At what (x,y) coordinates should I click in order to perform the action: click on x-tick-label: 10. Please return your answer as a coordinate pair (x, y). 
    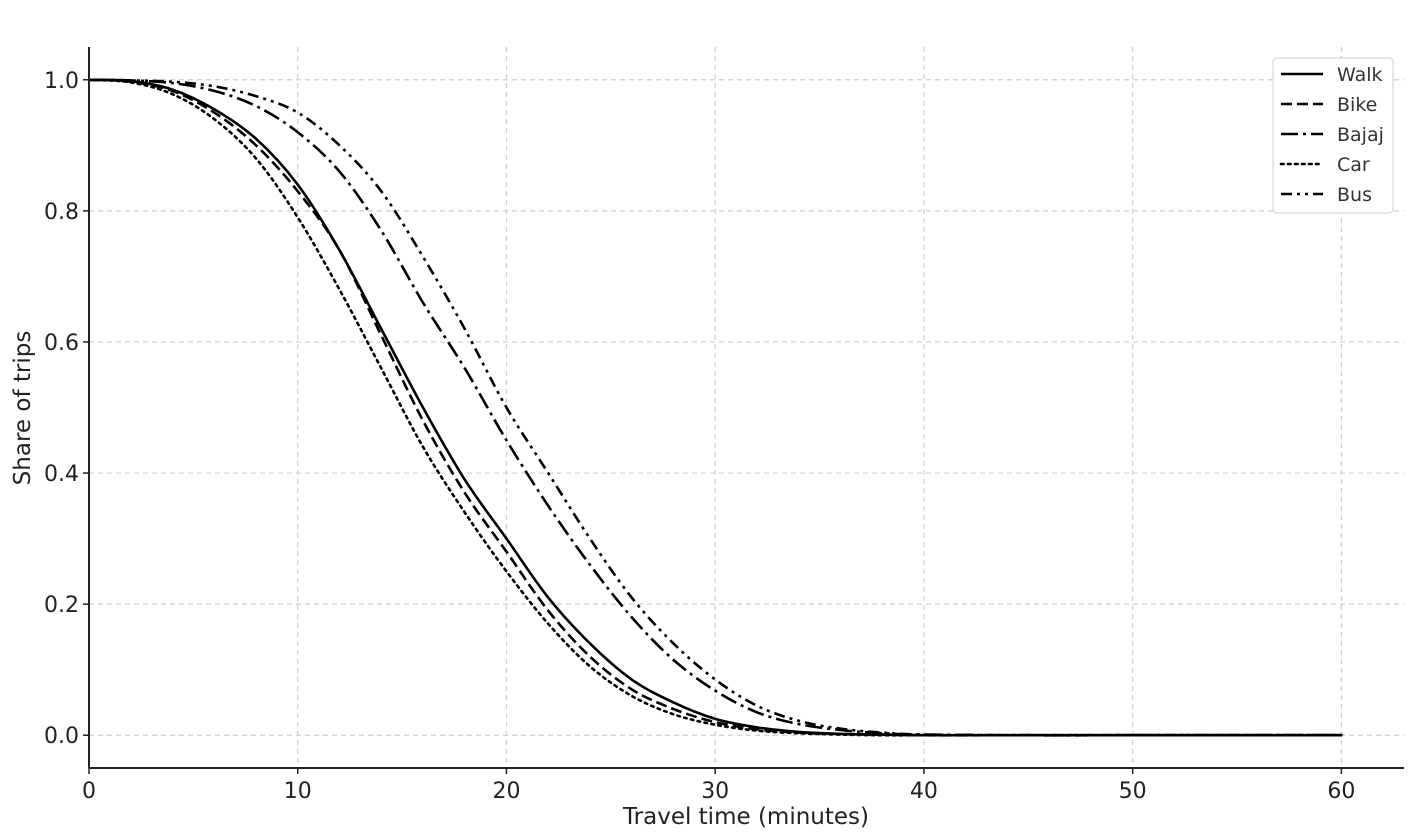
    Looking at the image, I should click on (298, 791).